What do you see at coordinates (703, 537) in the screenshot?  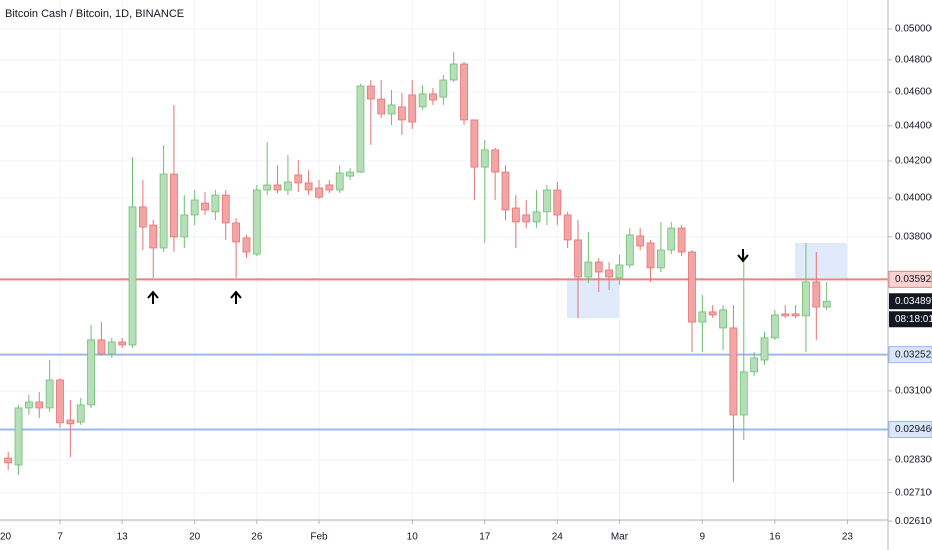 I see `x-tick-label: 9` at bounding box center [703, 537].